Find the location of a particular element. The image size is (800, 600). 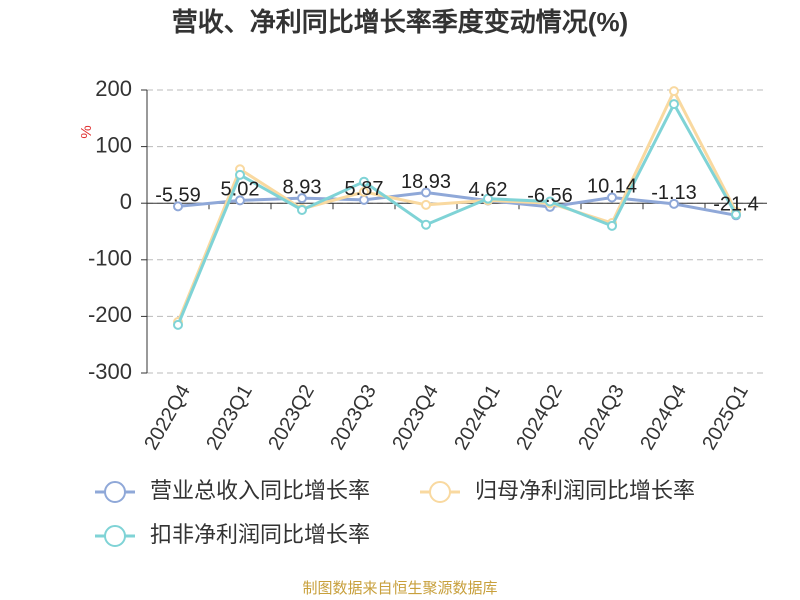

data-label: -1.13 is located at coordinates (674, 193).